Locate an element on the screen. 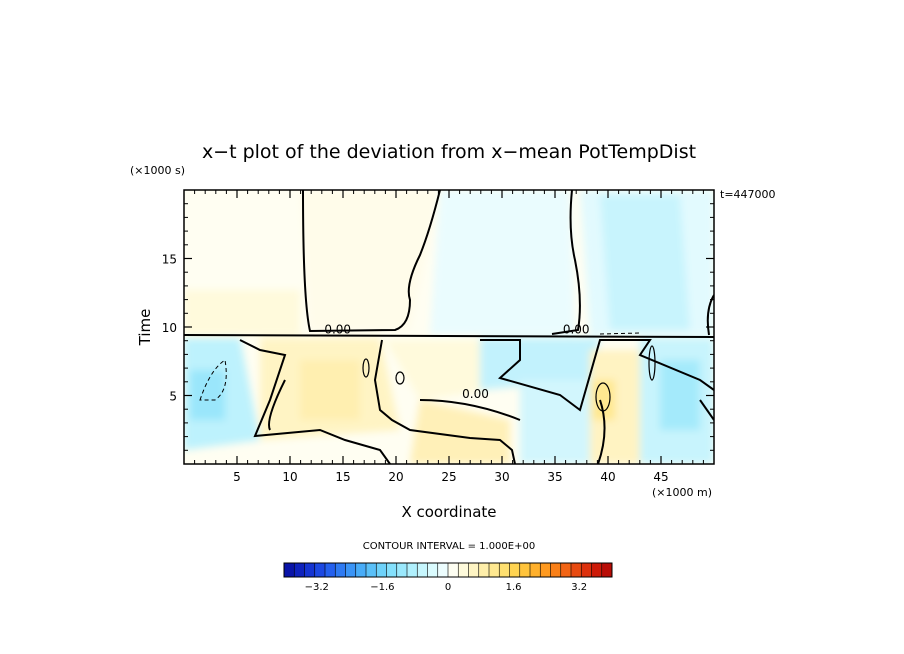  x-unit-label: (×1000 m) is located at coordinates (682, 492).